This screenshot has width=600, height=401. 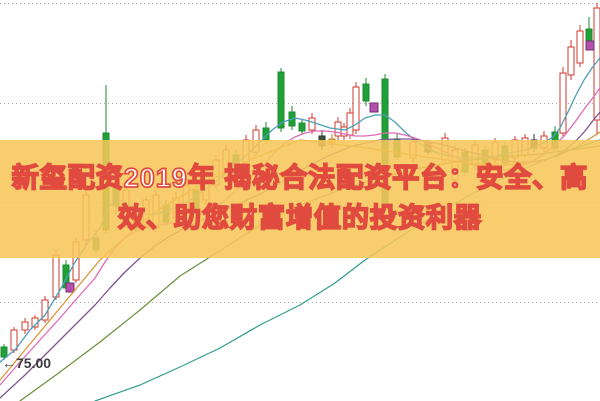 I want to click on banner-title-line1: 新玺配资2019年 揭秘合法配资平台：安全、高, so click(x=300, y=178).